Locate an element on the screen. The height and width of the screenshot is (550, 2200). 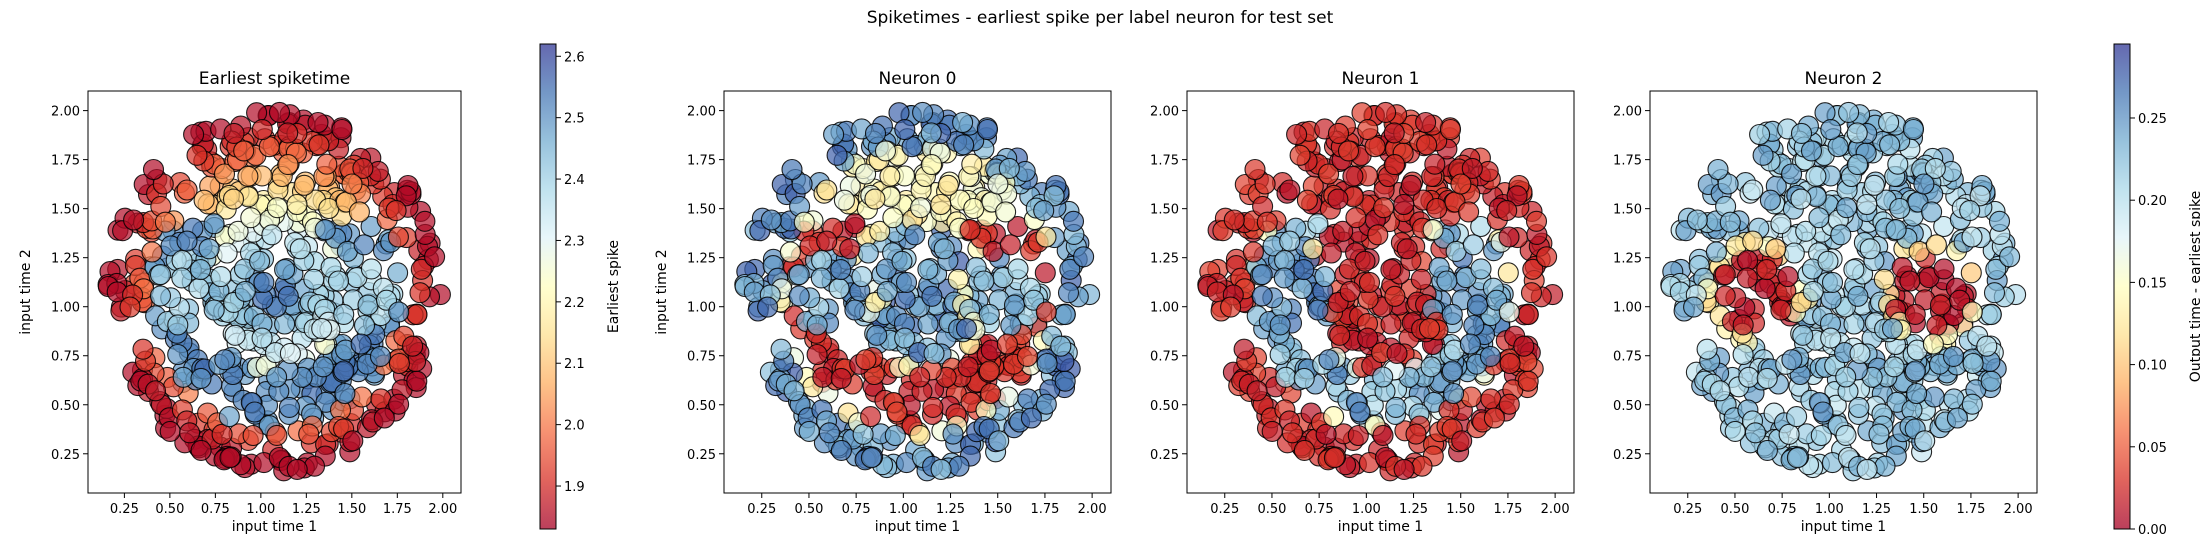
y-tick-label: 1.75 is located at coordinates (65, 161).